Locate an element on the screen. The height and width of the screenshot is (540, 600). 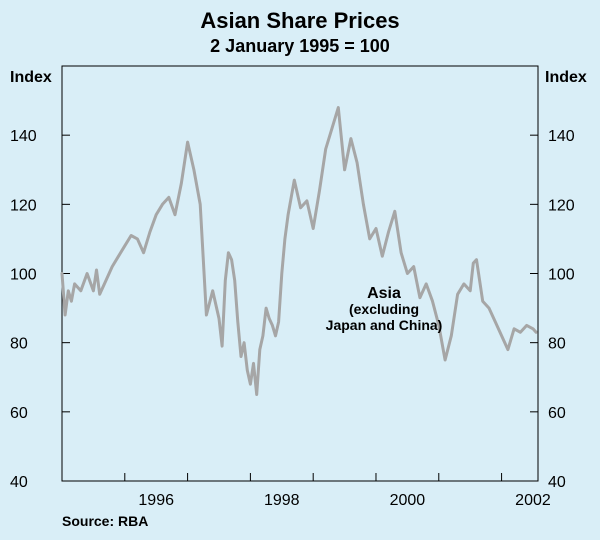
chart-title: Asian Share Prices is located at coordinates (299, 20).